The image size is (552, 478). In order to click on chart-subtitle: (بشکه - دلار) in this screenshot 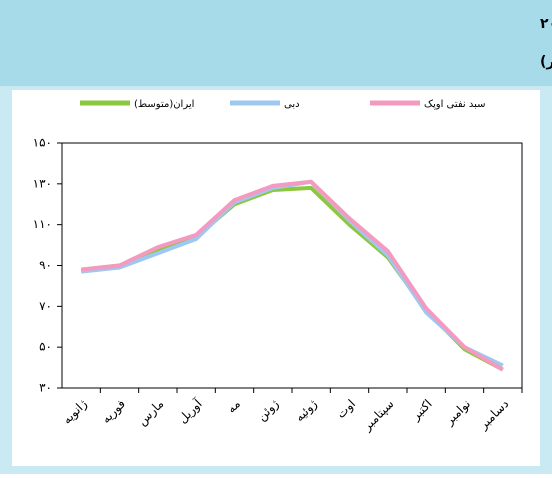, I will do `click(546, 62)`.